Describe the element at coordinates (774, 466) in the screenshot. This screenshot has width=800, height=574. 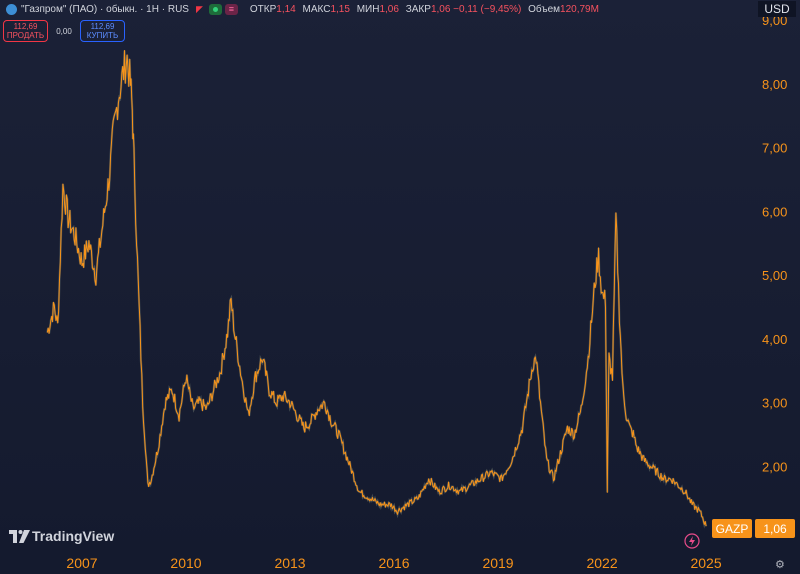
I see `y-tick-label: 2,00` at that location.